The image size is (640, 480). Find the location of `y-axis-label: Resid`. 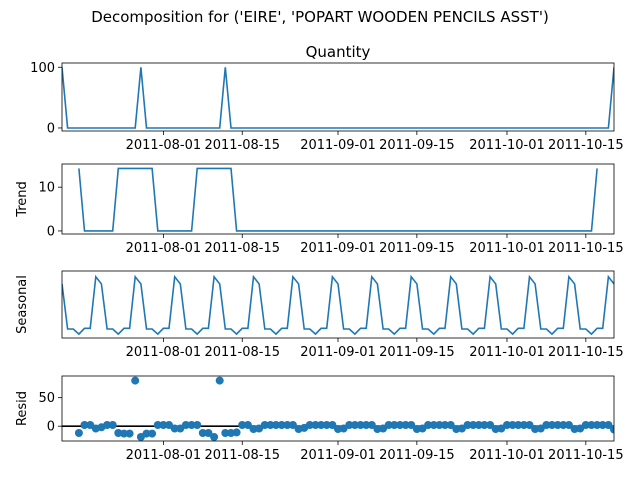

y-axis-label: Resid is located at coordinates (22, 408).